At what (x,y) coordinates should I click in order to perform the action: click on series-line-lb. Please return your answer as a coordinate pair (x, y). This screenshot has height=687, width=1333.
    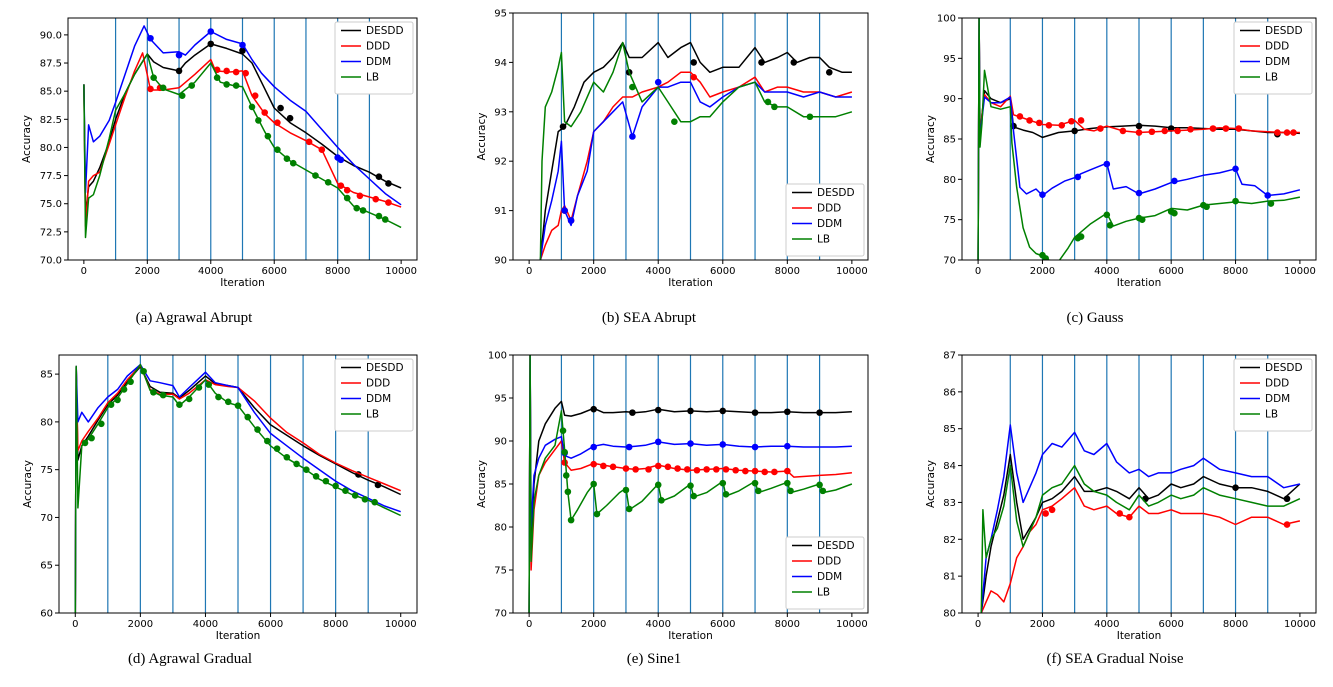
    Looking at the image, I should click on (1140, 538).